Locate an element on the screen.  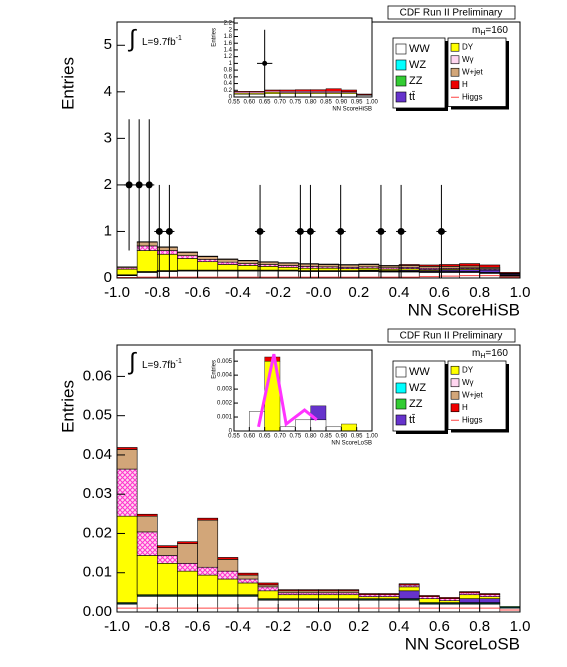
y-tick-label: 0.2 is located at coordinates (228, 91).